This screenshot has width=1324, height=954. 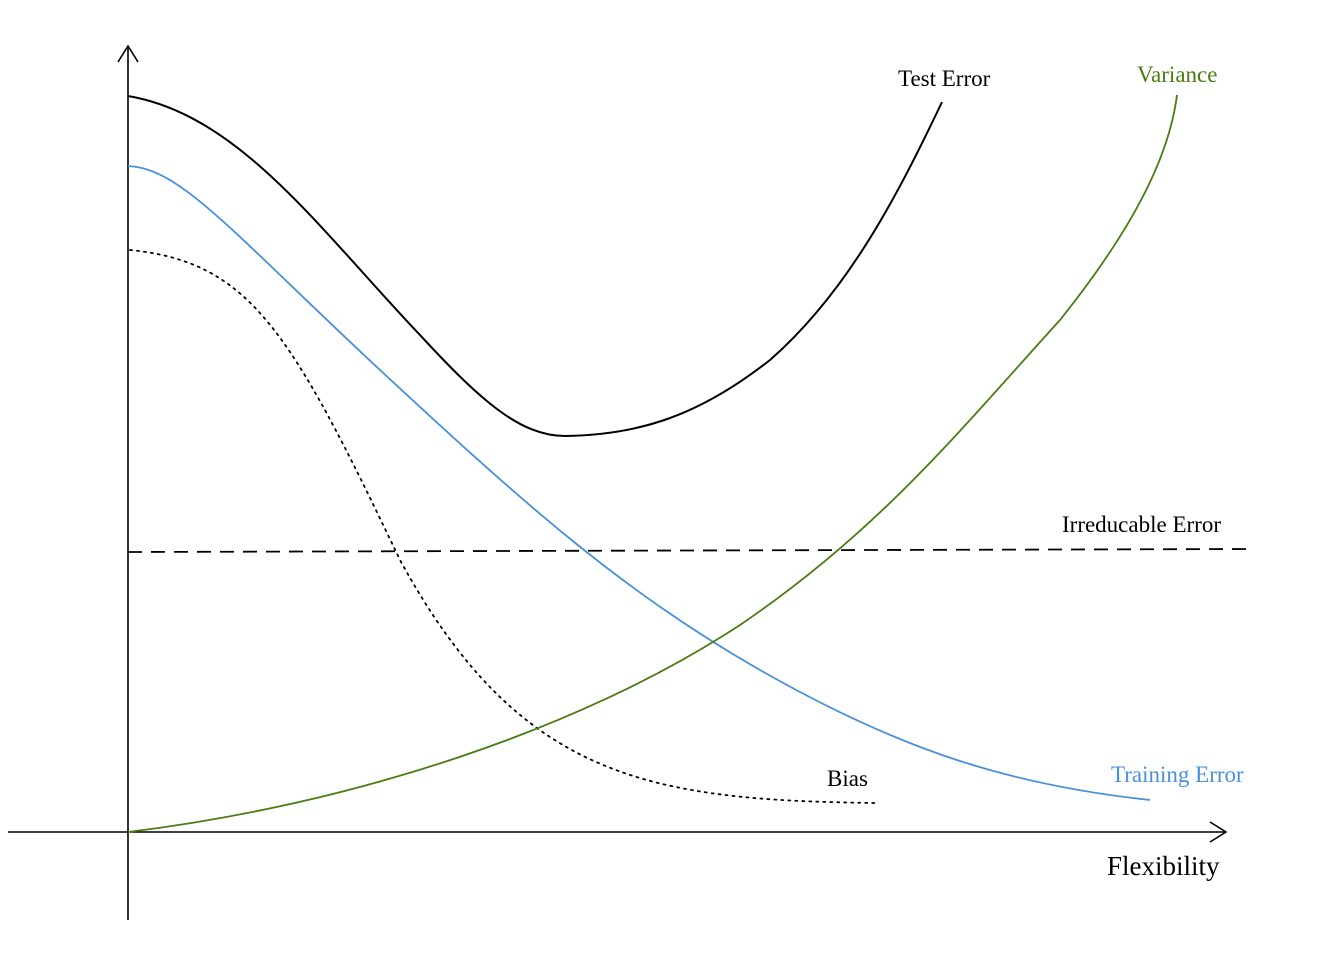 What do you see at coordinates (128, 53) in the screenshot?
I see `y-axis-arrowhead` at bounding box center [128, 53].